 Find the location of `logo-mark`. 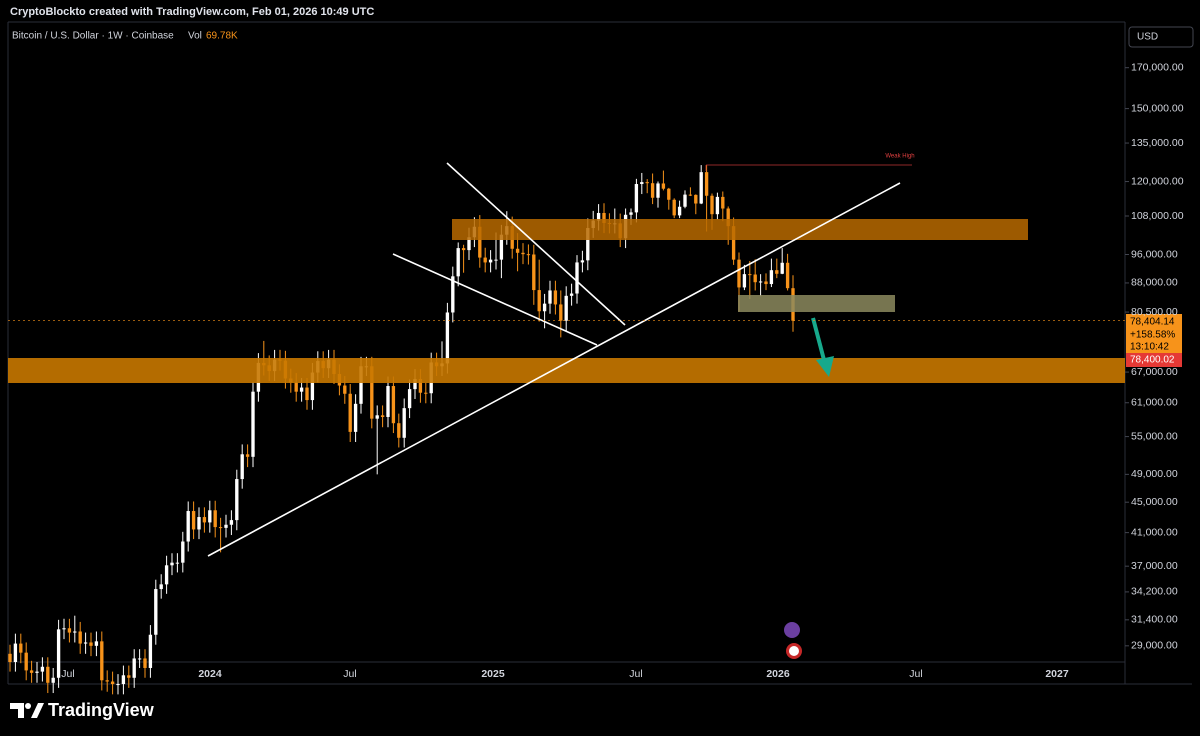

logo-mark is located at coordinates (17, 710).